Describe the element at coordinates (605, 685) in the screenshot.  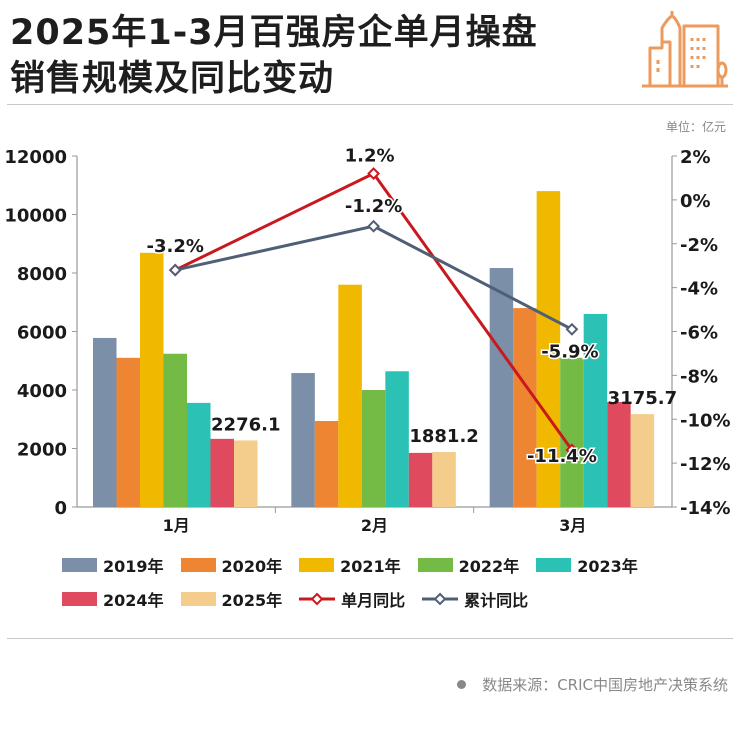
I see `data-source-text: 数据来源：CRIC中国房地产决策系统` at that location.